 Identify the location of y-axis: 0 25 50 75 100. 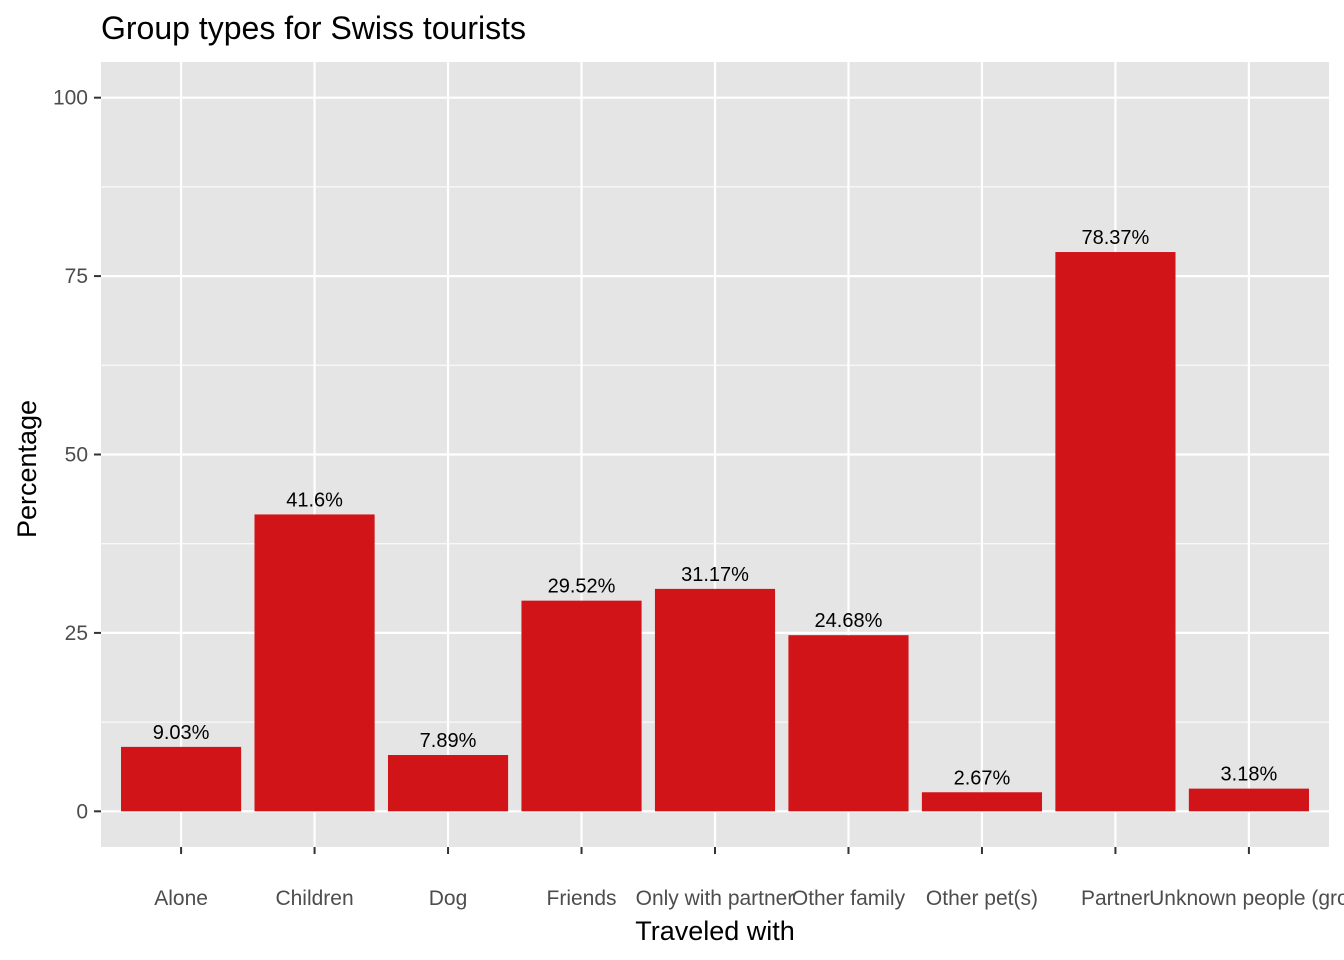
(77, 455).